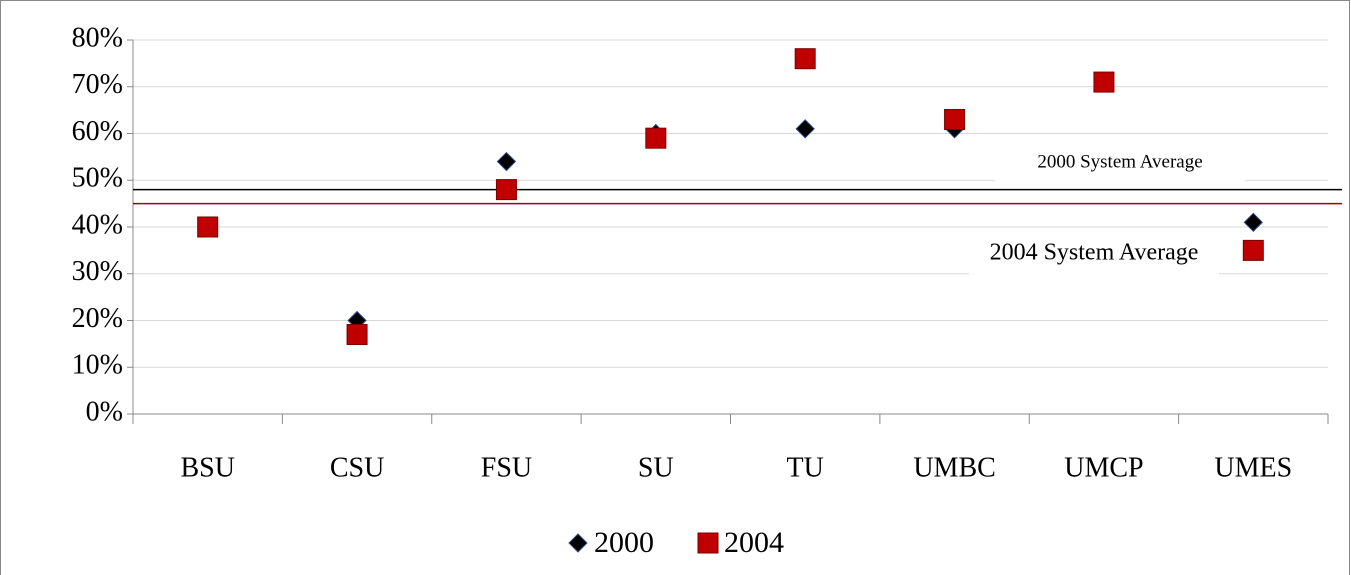 The height and width of the screenshot is (575, 1351). I want to click on legend-label: 2004, so click(754, 542).